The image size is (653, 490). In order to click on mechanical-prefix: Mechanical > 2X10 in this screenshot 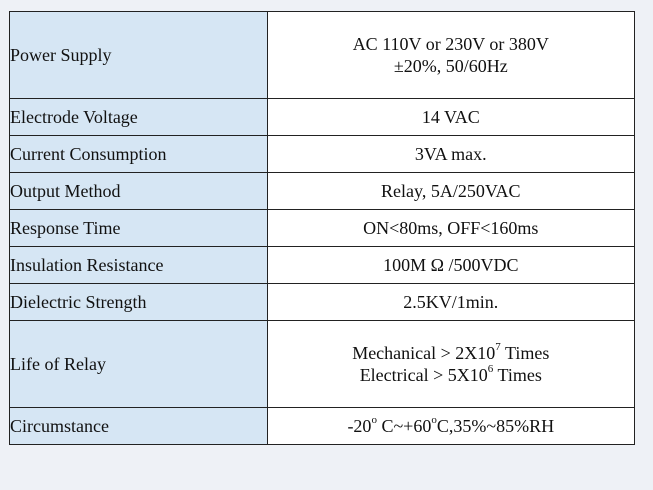, I will do `click(424, 352)`.